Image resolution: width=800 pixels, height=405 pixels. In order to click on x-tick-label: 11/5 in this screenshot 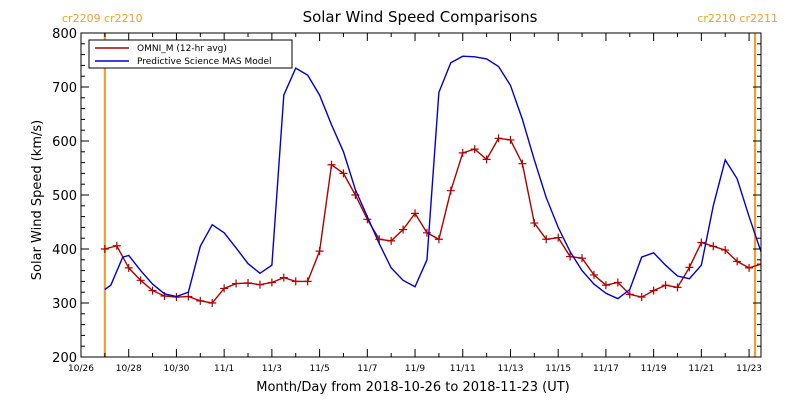, I will do `click(319, 369)`.